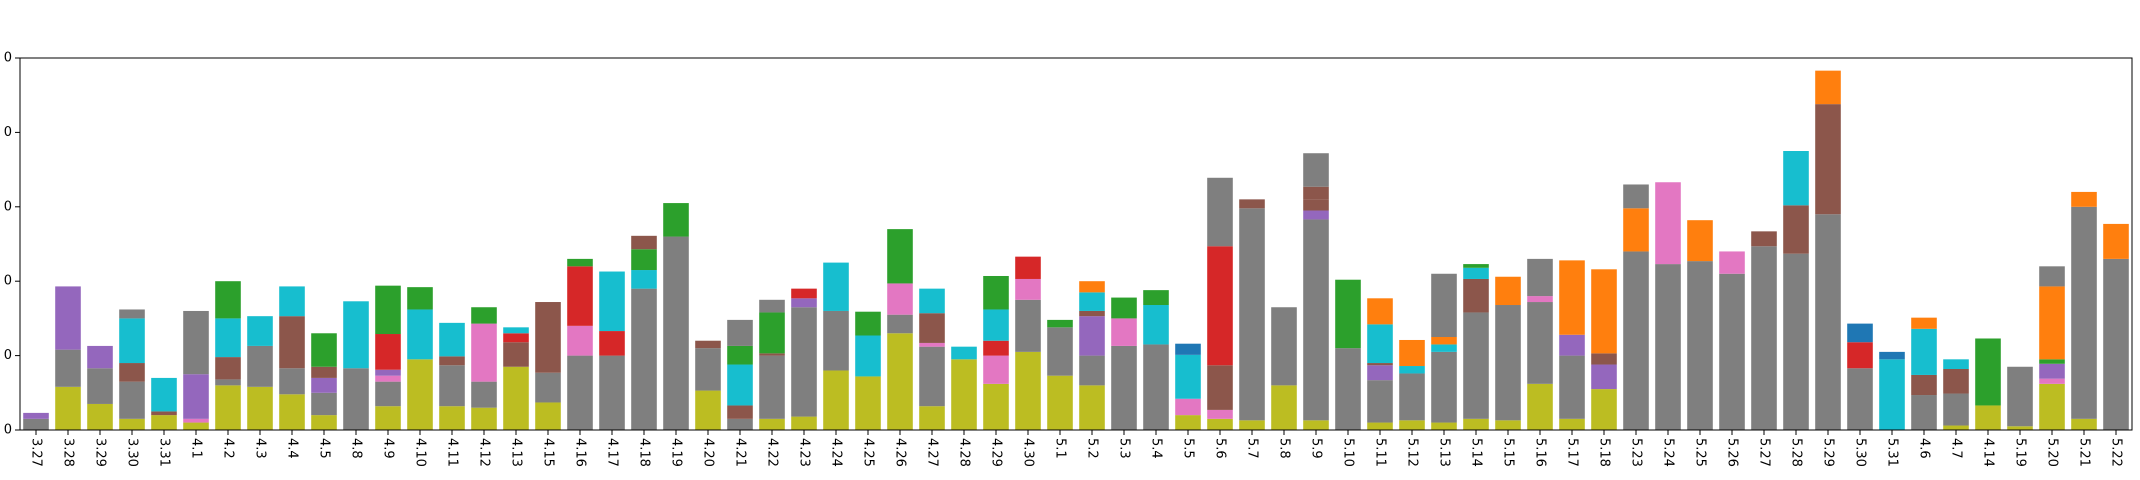 This screenshot has height=480, width=2140. Describe the element at coordinates (1892, 452) in the screenshot. I see `x-tick-label: 5.31` at that location.